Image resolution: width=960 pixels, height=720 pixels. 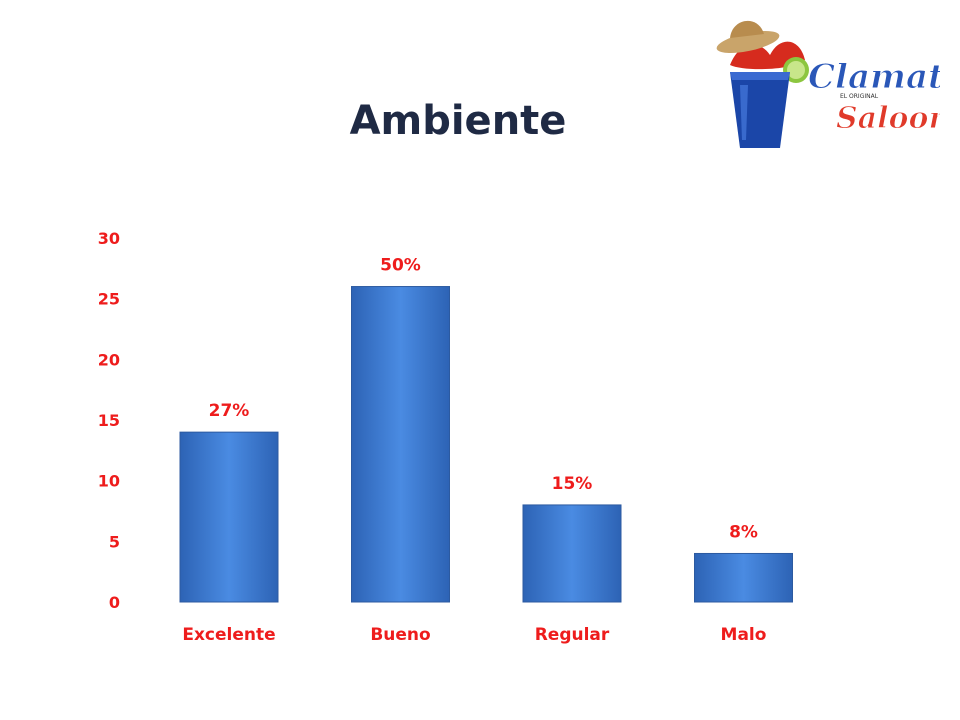 I want to click on data-label-bueno: 50%, so click(x=400, y=266).